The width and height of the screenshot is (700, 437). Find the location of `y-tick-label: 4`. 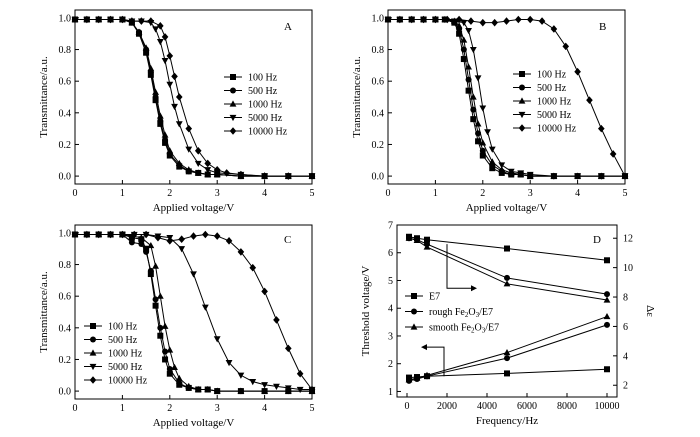

y-tick-label: 4 is located at coordinates (390, 309).